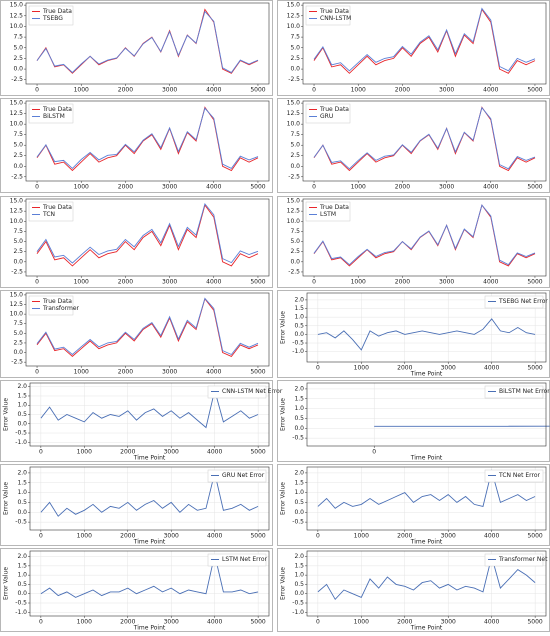 This screenshot has width=550, height=636. I want to click on legend-label: Transformer Net Error, so click(524, 559).